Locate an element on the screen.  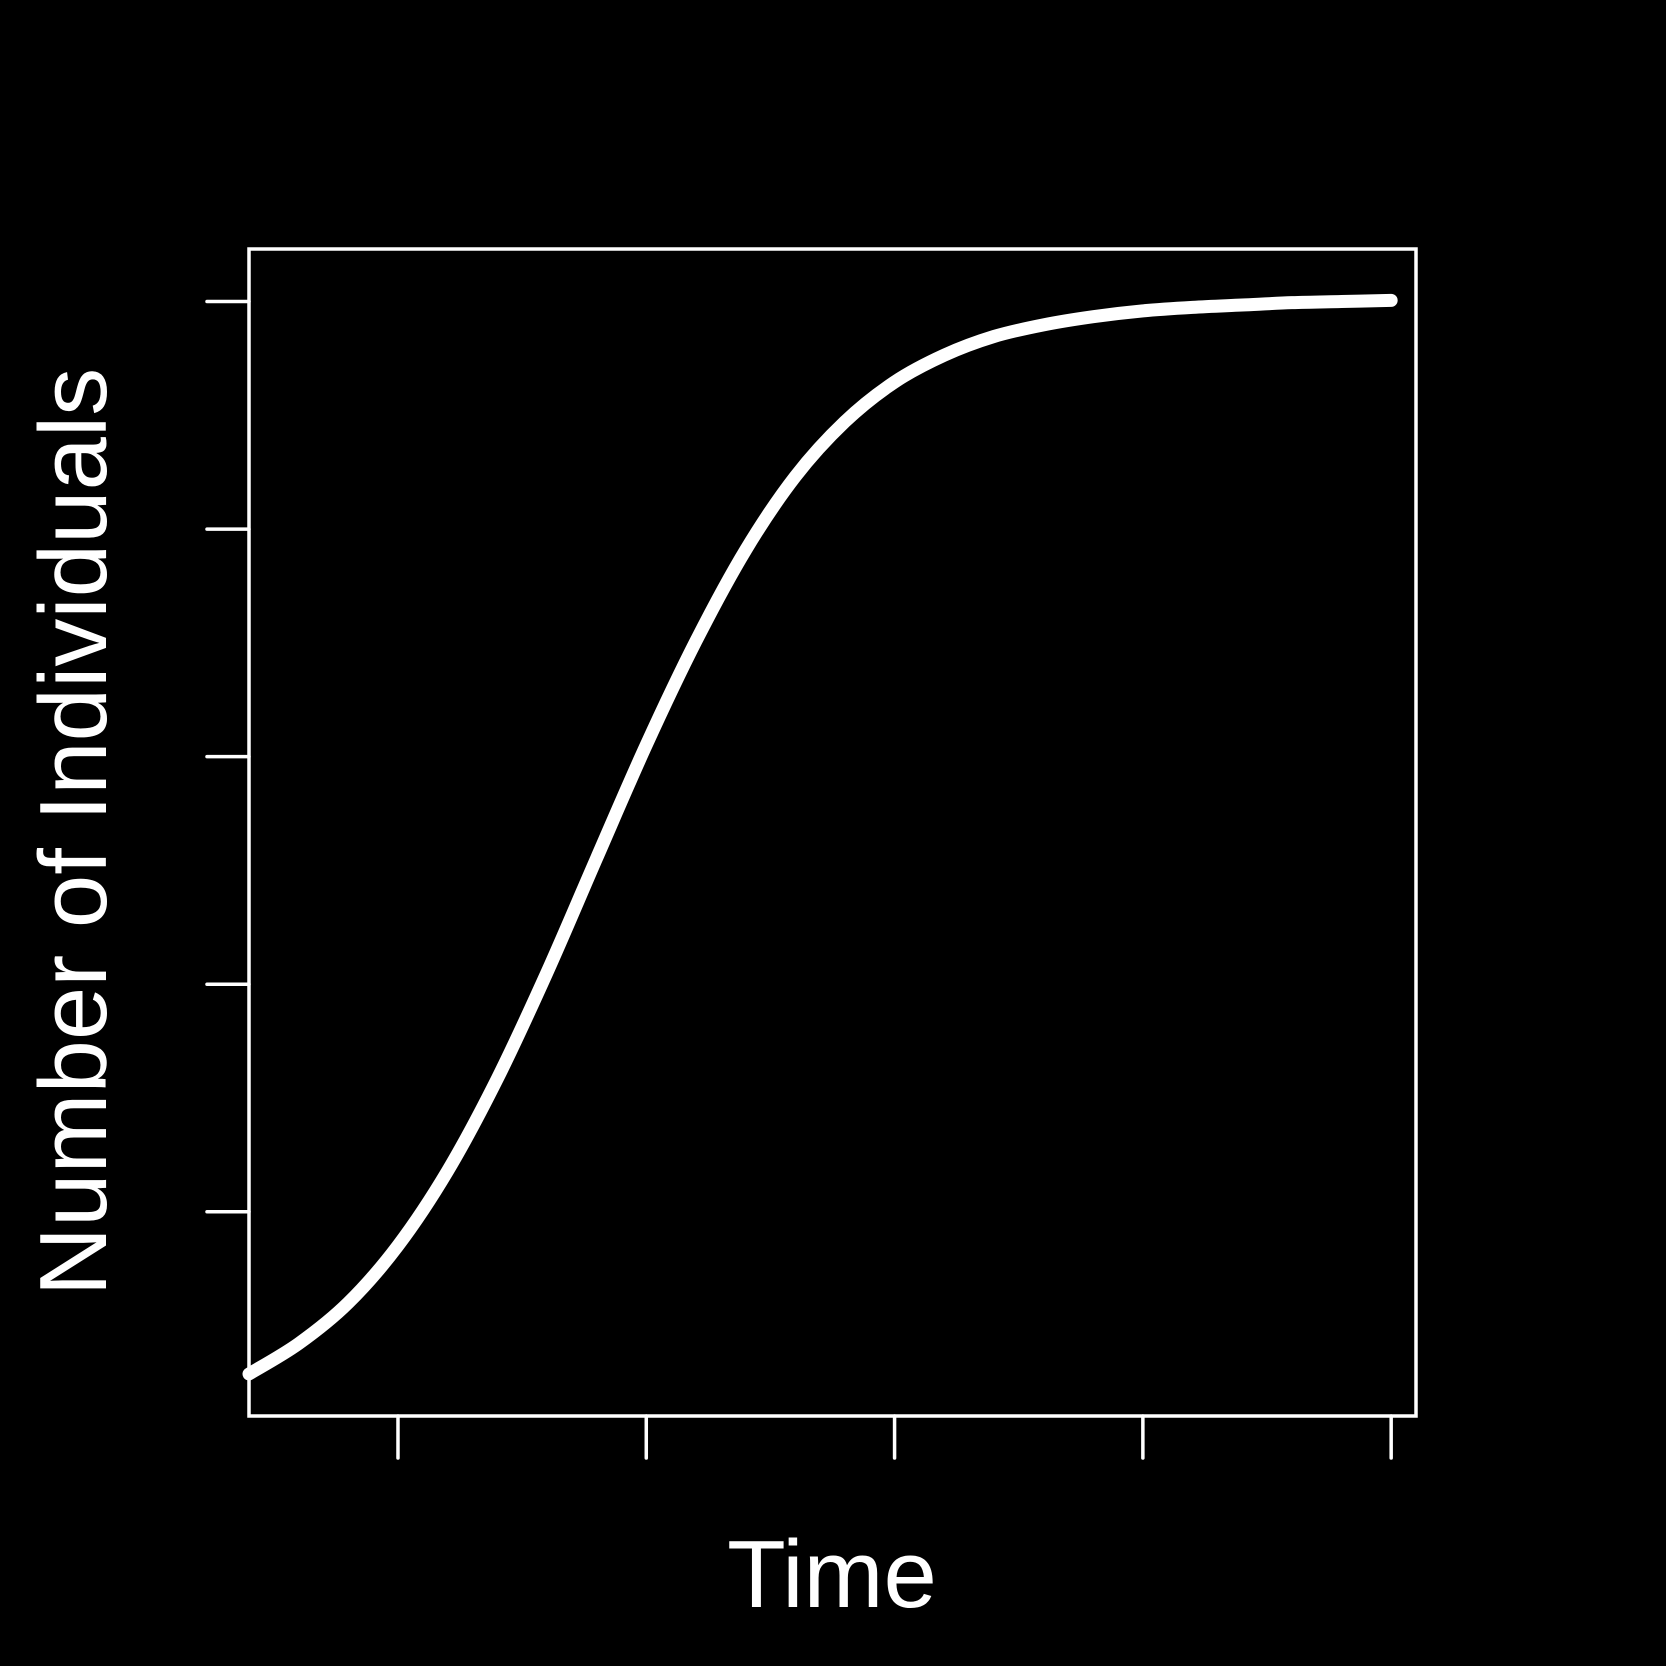
x-axis-ticks is located at coordinates (894, 1437).